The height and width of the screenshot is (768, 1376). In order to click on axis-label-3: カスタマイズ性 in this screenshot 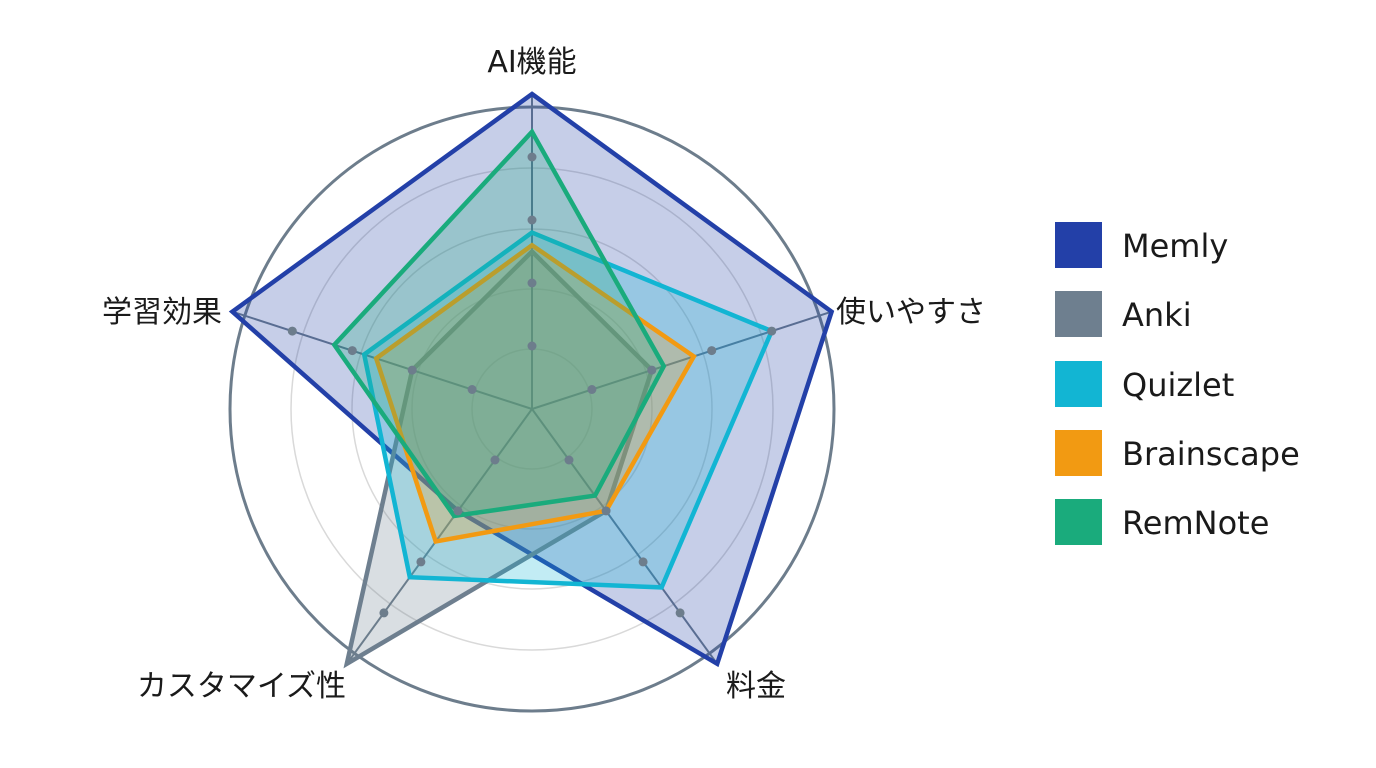, I will do `click(241, 686)`.